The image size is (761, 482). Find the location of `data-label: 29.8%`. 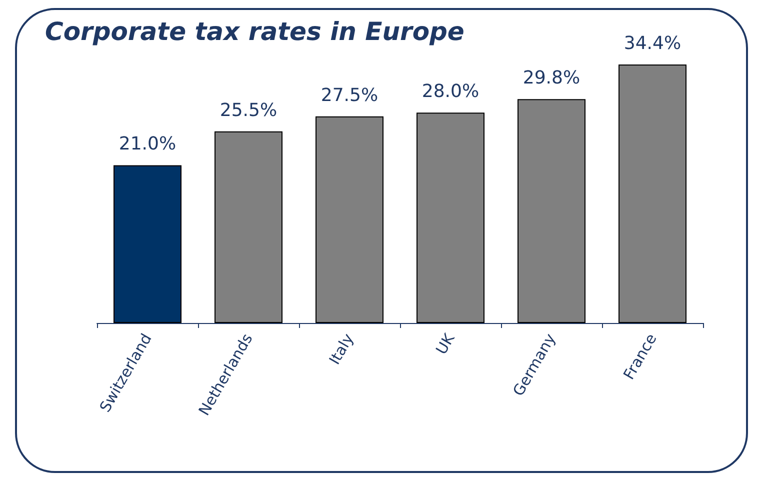

data-label: 29.8% is located at coordinates (551, 78).